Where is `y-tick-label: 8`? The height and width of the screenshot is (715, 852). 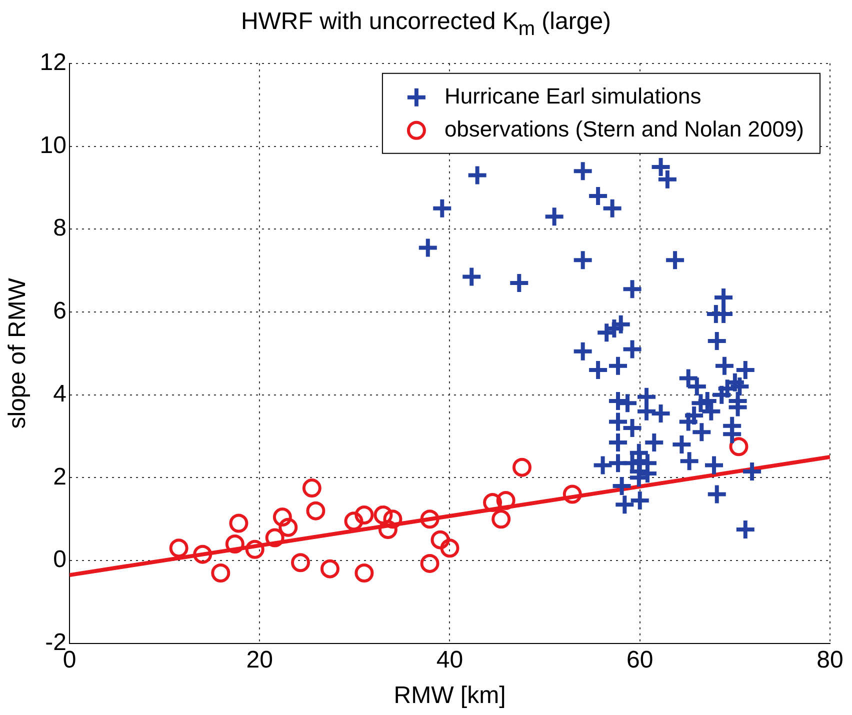
y-tick-label: 8 is located at coordinates (59, 228).